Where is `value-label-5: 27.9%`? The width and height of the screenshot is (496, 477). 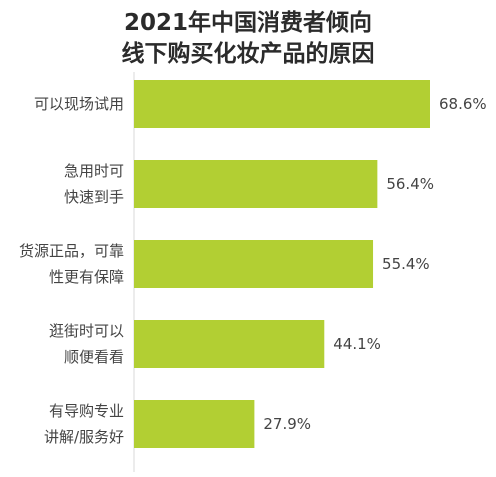 value-label-5: 27.9% is located at coordinates (287, 424).